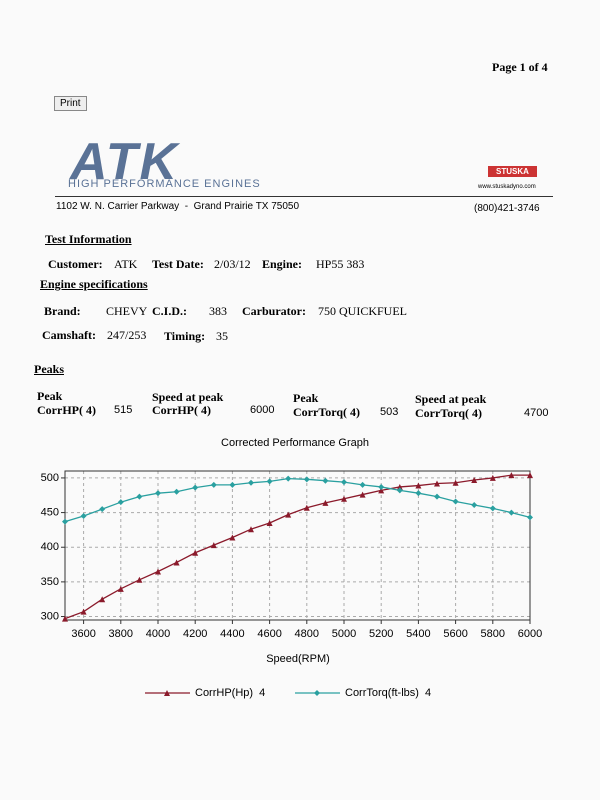  I want to click on x-tick-label: 5600, so click(455, 634).